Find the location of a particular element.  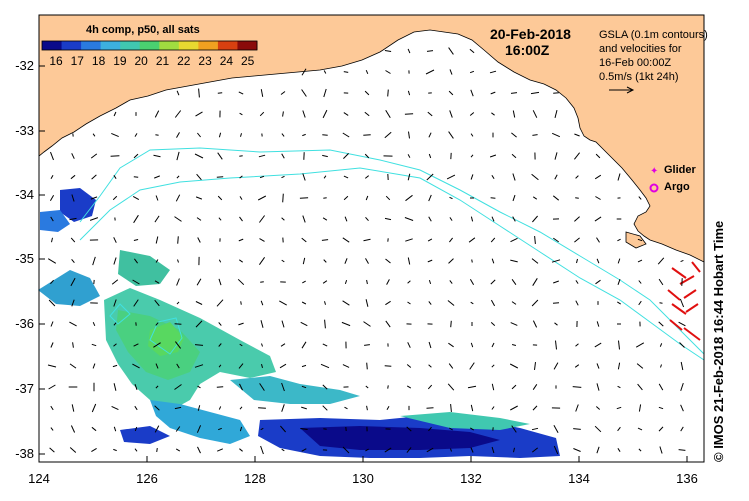

x-label-124: 124 is located at coordinates (39, 478).